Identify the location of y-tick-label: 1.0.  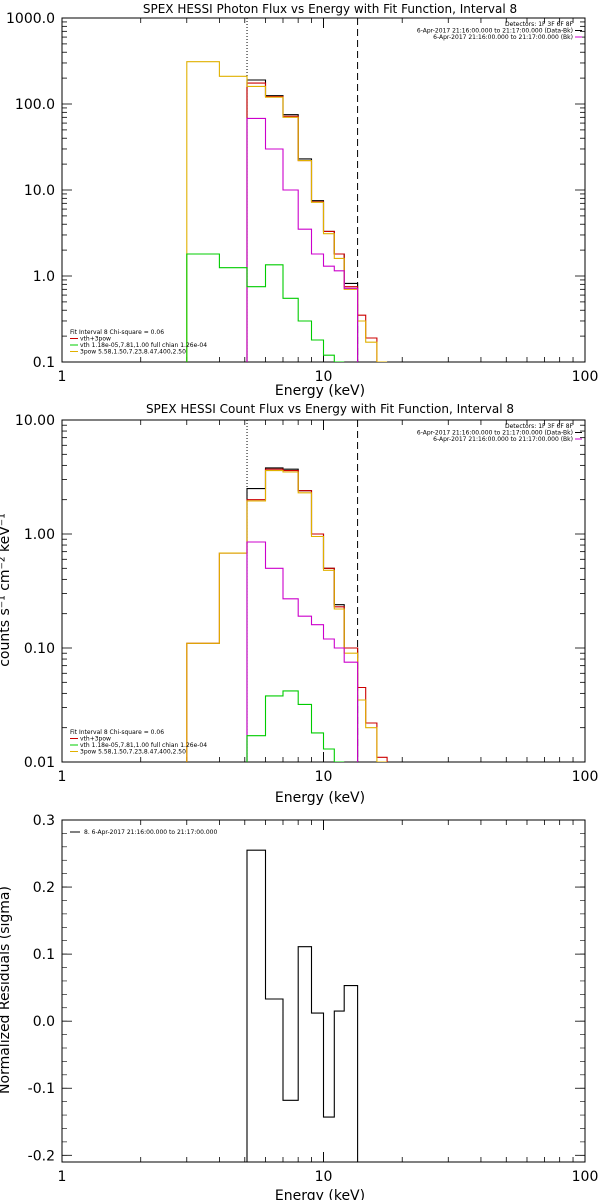
(44, 277).